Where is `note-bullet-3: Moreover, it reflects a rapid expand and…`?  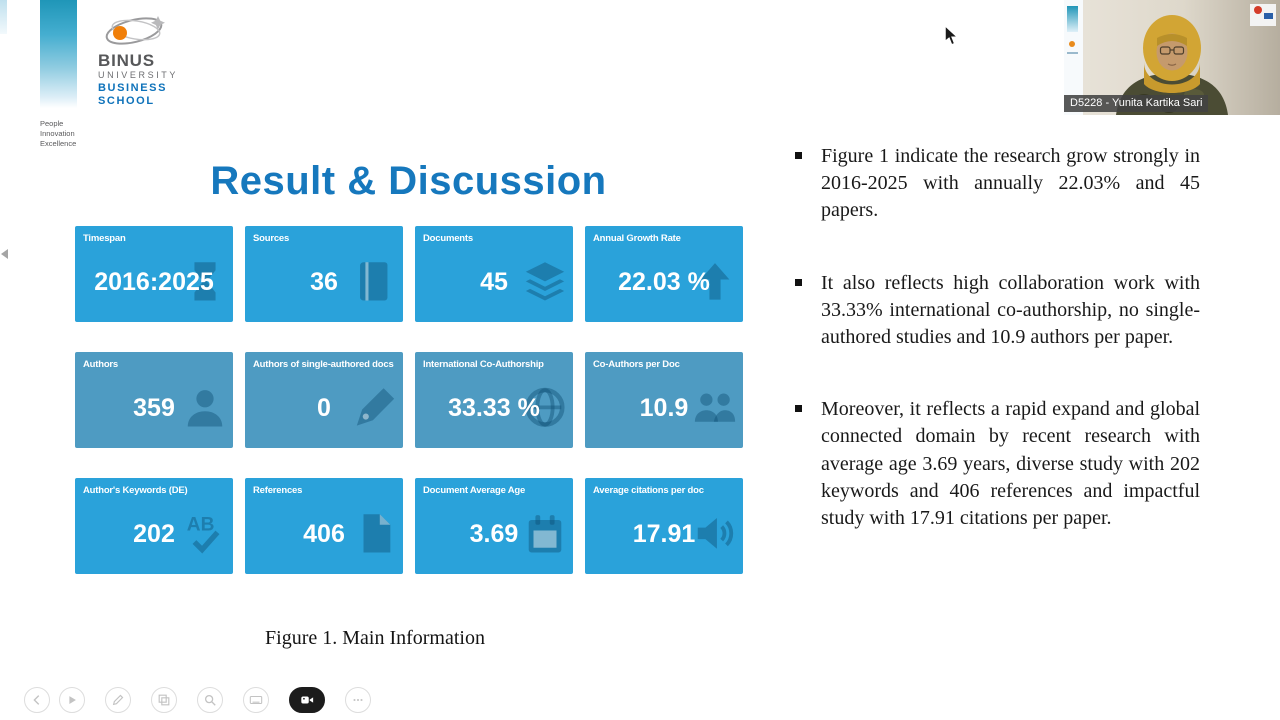 note-bullet-3: Moreover, it reflects a rapid expand and… is located at coordinates (996, 464).